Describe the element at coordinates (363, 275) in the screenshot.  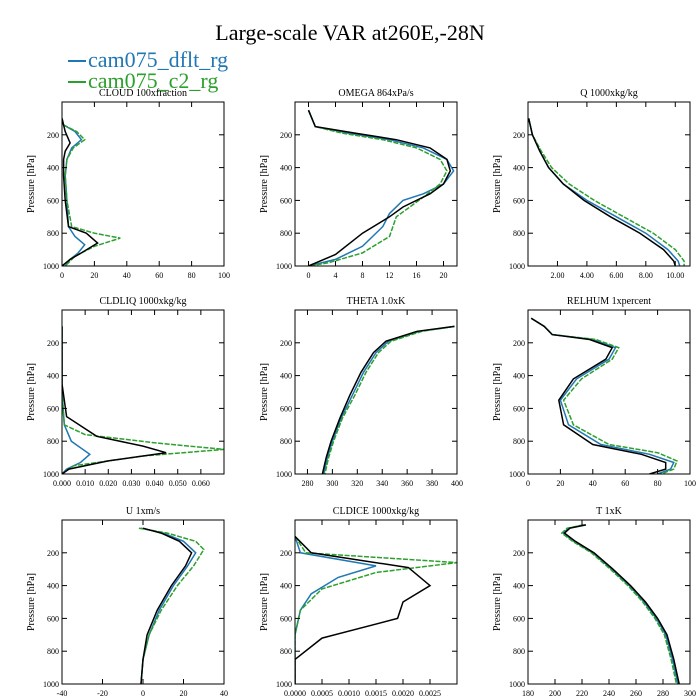
I see `x-tick-label: 8` at that location.